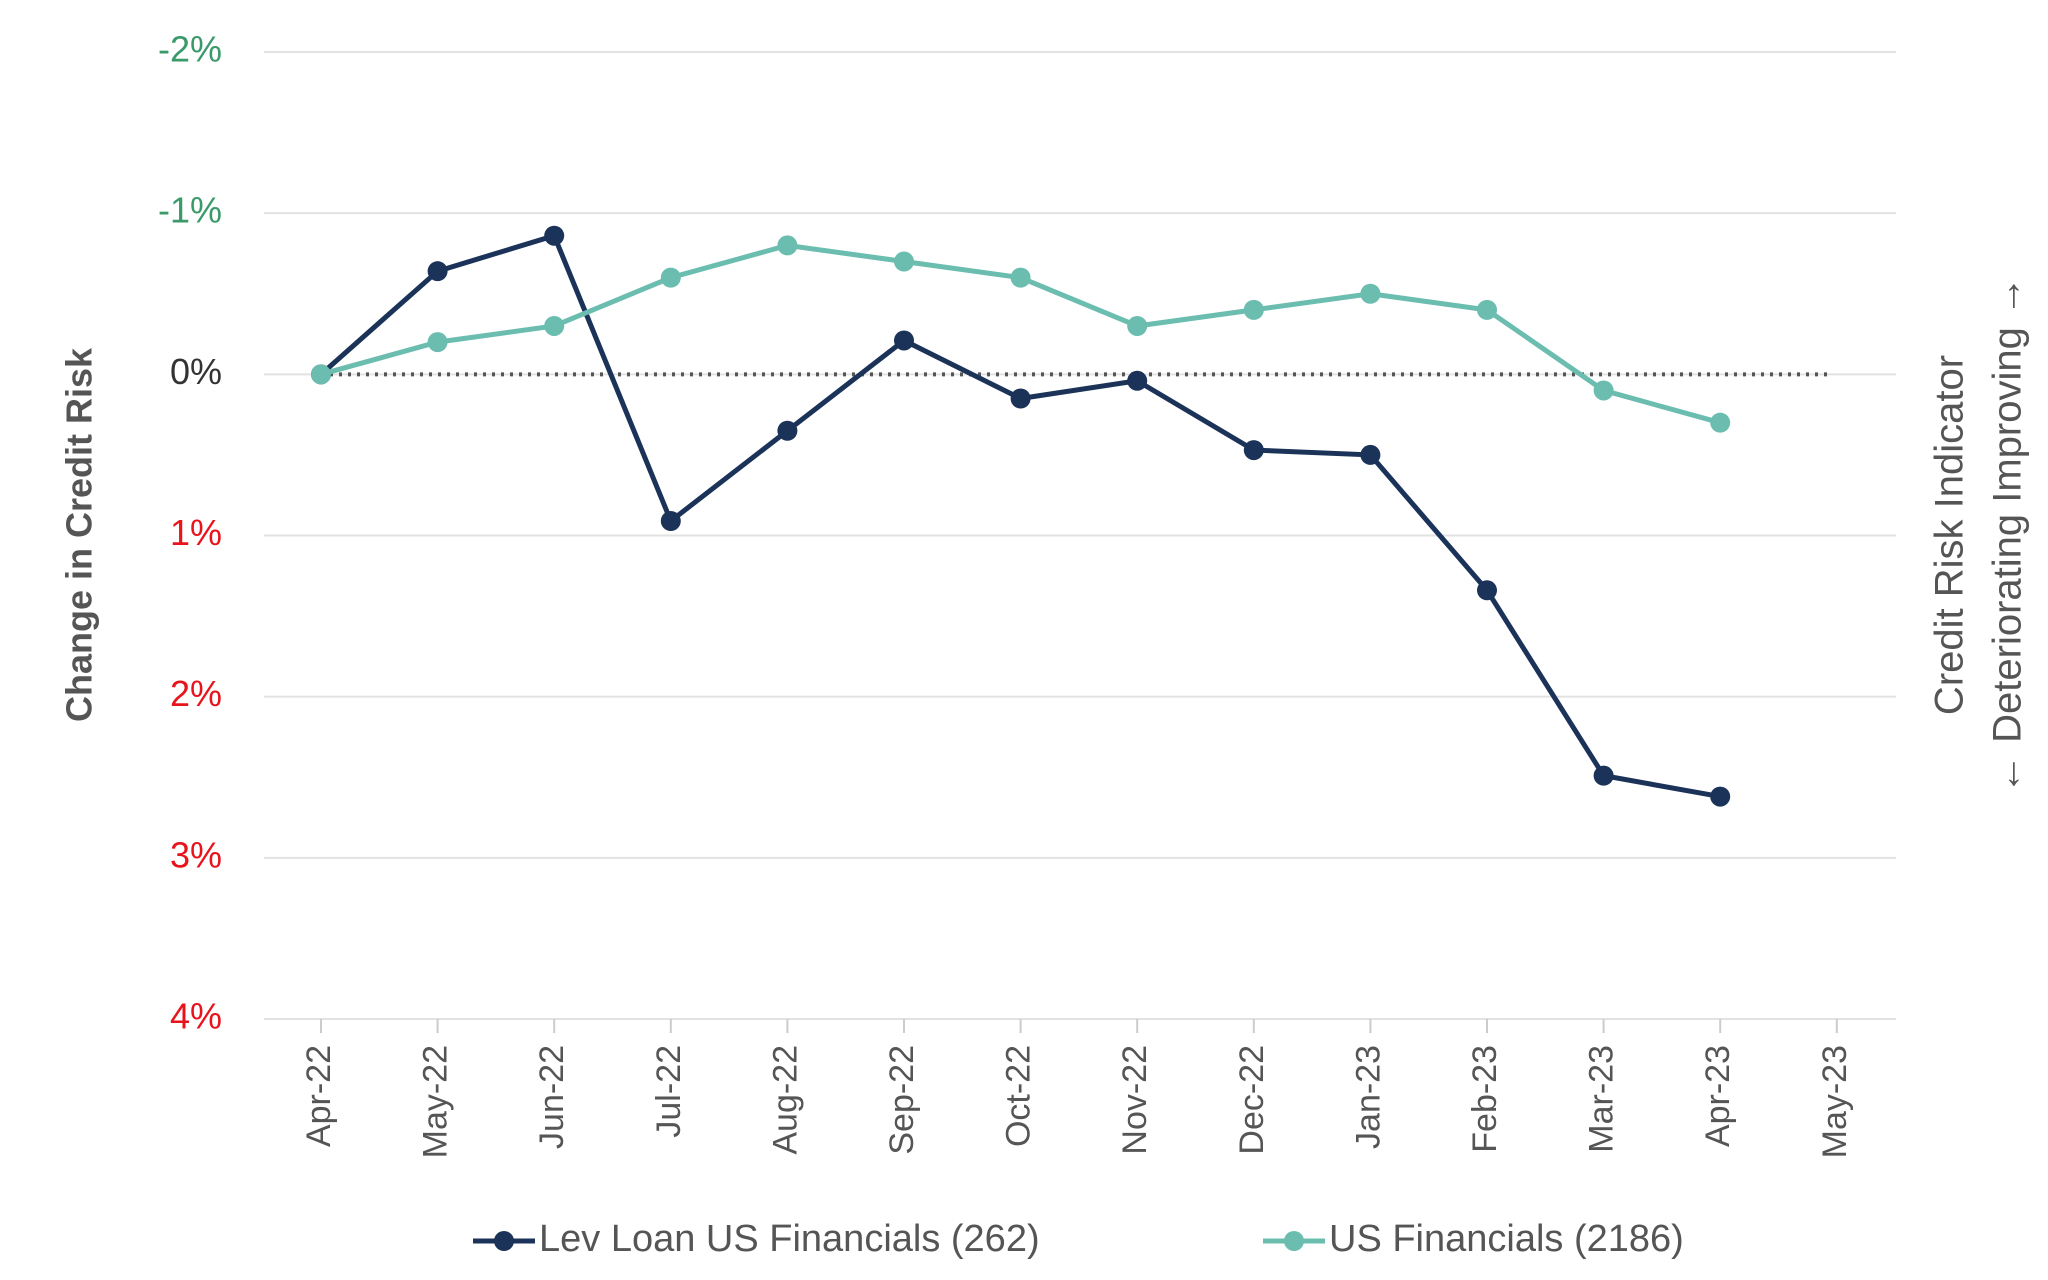 This screenshot has width=2048, height=1280. Describe the element at coordinates (2008, 535) in the screenshot. I see `y2-axis-sublabel: ← Deteriorating Improving →` at that location.